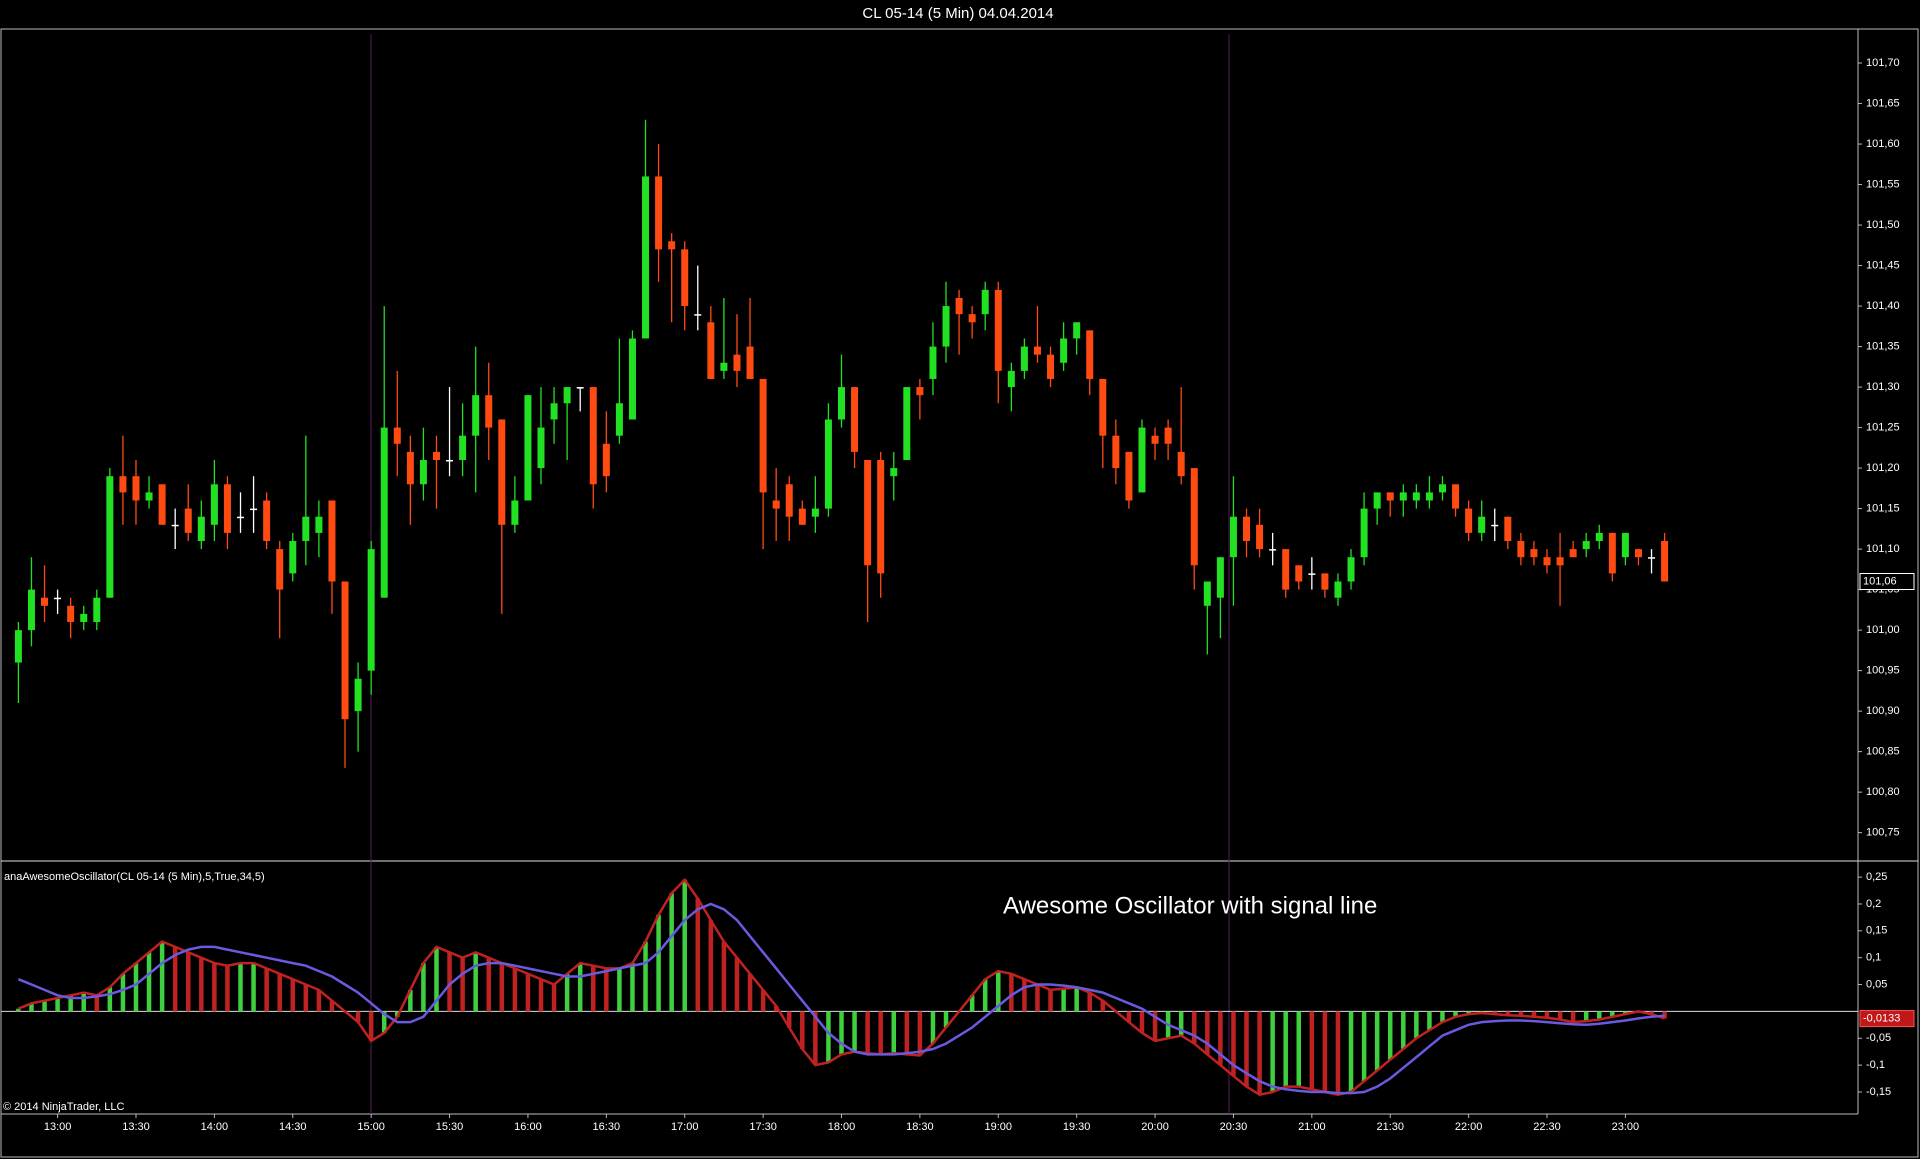 This screenshot has width=1920, height=1159. What do you see at coordinates (1883, 265) in the screenshot?
I see `y-tick-label: 101,45` at bounding box center [1883, 265].